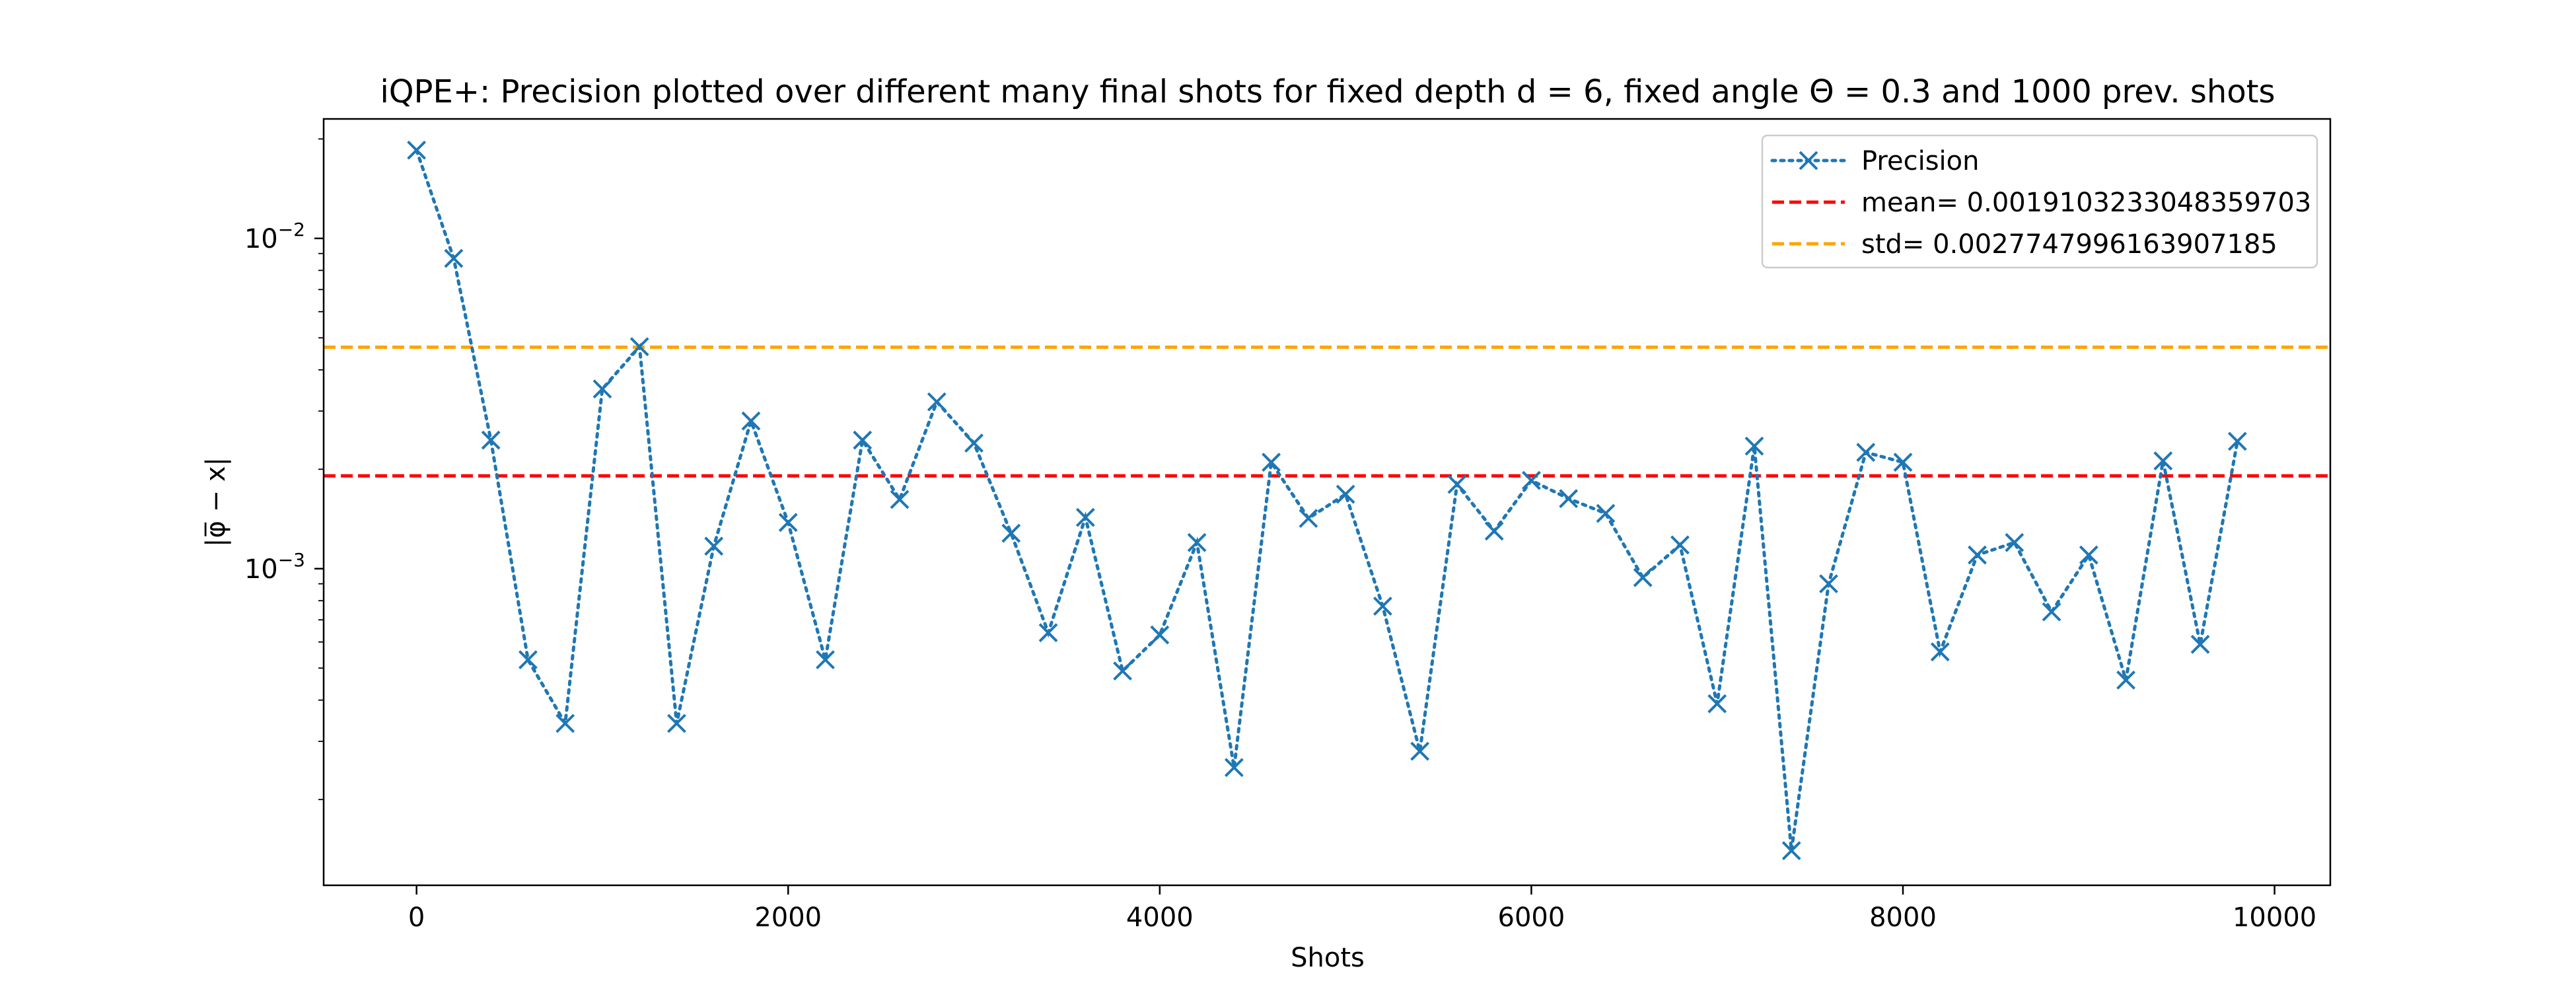 This screenshot has width=2576, height=991. I want to click on y-tick-label: 10⁻², so click(274, 236).